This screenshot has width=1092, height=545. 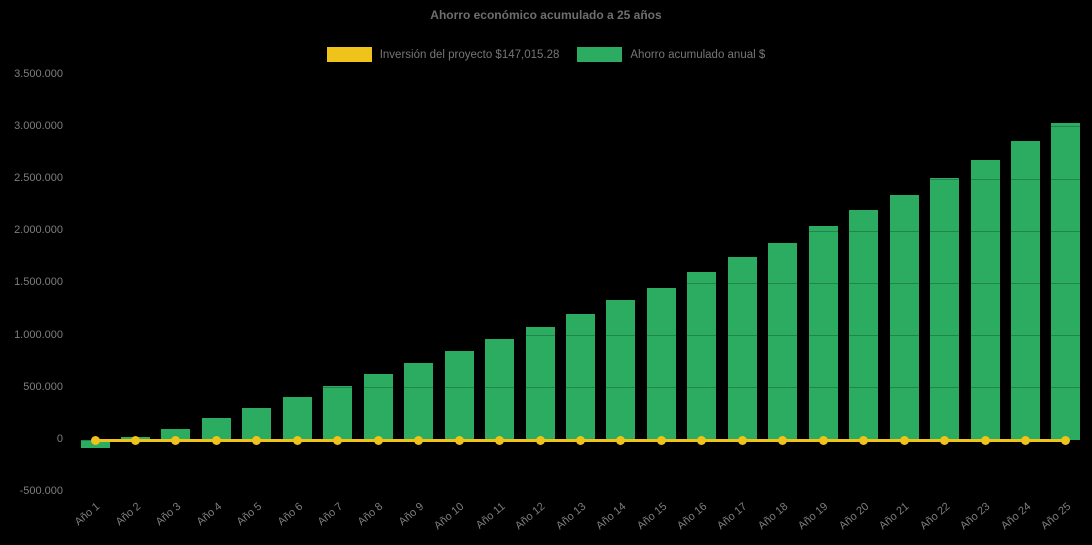 I want to click on x-tick-label: Año 21, so click(x=894, y=516).